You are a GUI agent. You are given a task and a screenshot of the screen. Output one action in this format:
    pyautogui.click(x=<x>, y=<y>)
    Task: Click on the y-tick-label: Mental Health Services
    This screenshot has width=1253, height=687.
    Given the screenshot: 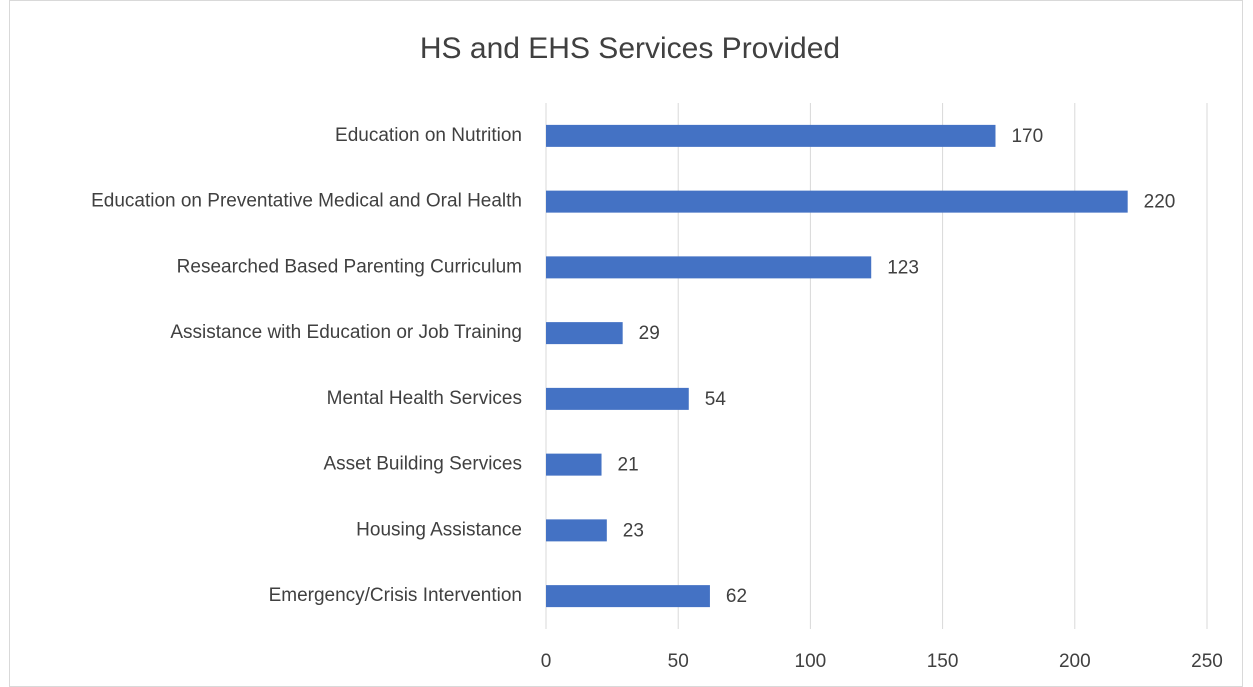 What is the action you would take?
    pyautogui.click(x=424, y=398)
    